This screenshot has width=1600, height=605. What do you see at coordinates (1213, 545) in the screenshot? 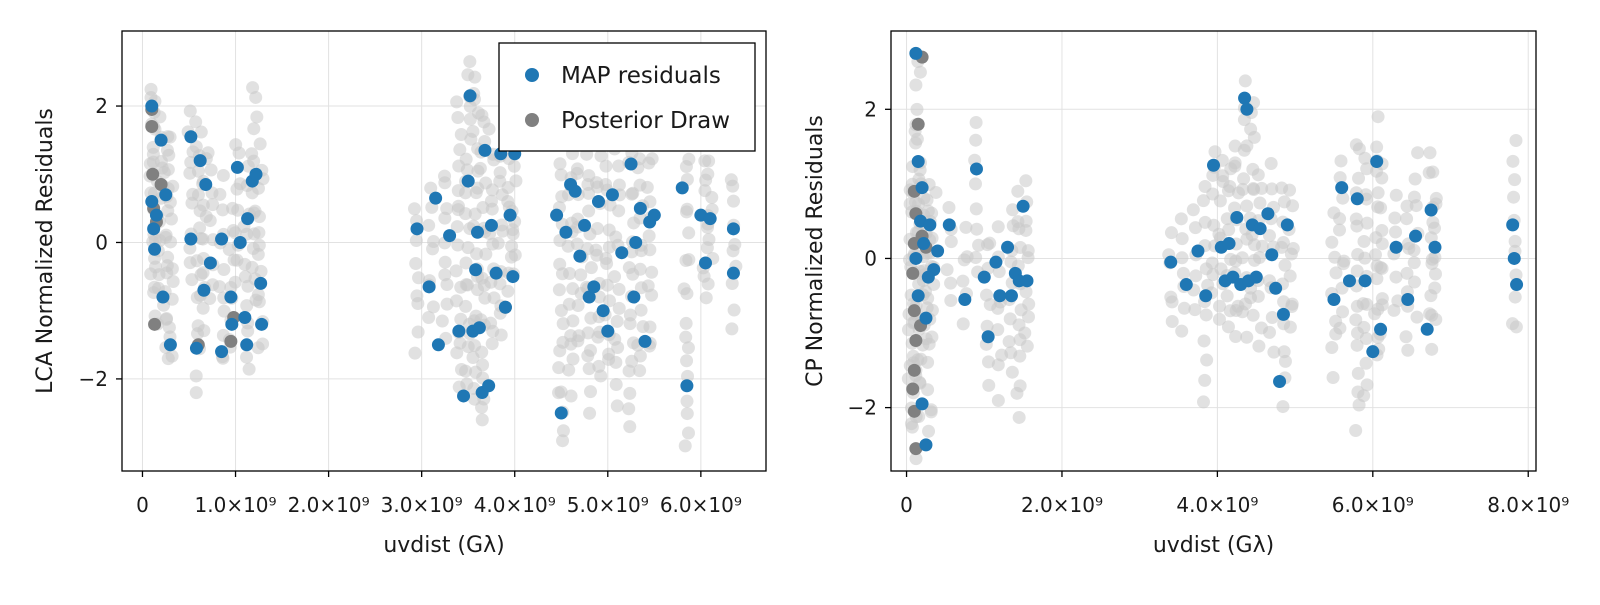
I see `x-axis-label: uvdist (Gλ)` at bounding box center [1213, 545].